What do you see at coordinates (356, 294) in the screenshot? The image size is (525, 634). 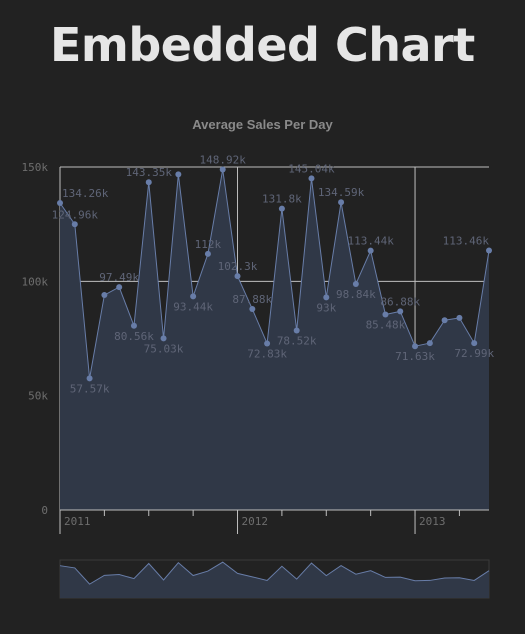 I see `data-label: 98.84k` at bounding box center [356, 294].